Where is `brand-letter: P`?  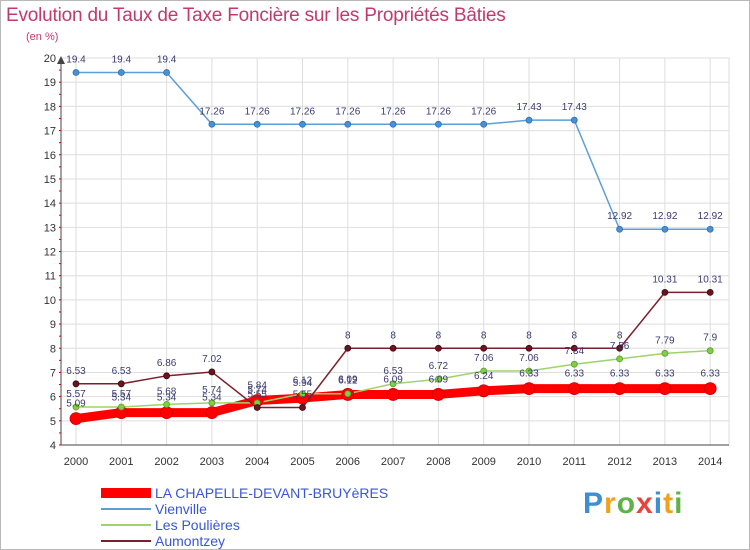 brand-letter: P is located at coordinates (594, 503).